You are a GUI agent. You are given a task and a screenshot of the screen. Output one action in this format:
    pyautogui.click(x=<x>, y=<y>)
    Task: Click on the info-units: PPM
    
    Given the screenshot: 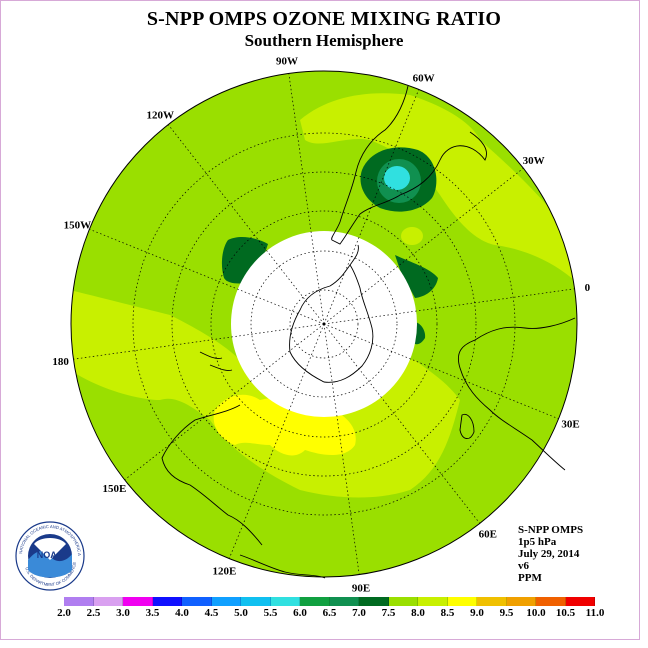 What is the action you would take?
    pyautogui.click(x=530, y=578)
    